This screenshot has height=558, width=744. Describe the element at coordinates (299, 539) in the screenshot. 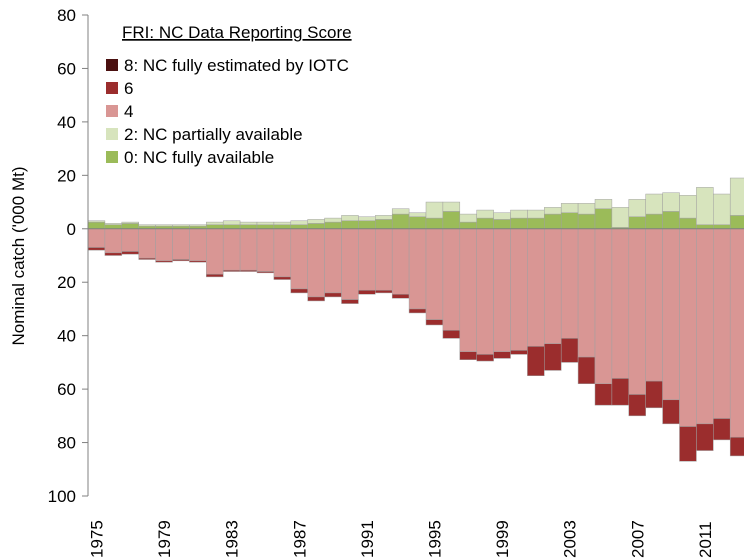

I see `x-tick-label: 1987` at that location.